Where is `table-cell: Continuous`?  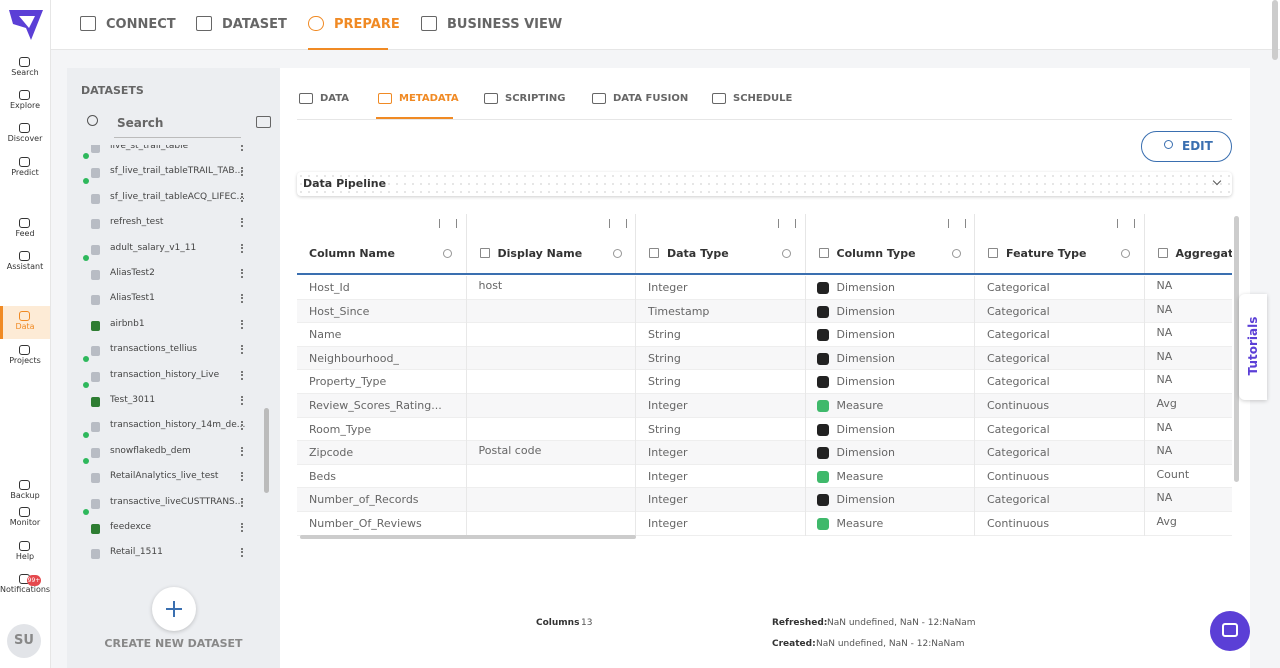
table-cell: Continuous is located at coordinates (1018, 405).